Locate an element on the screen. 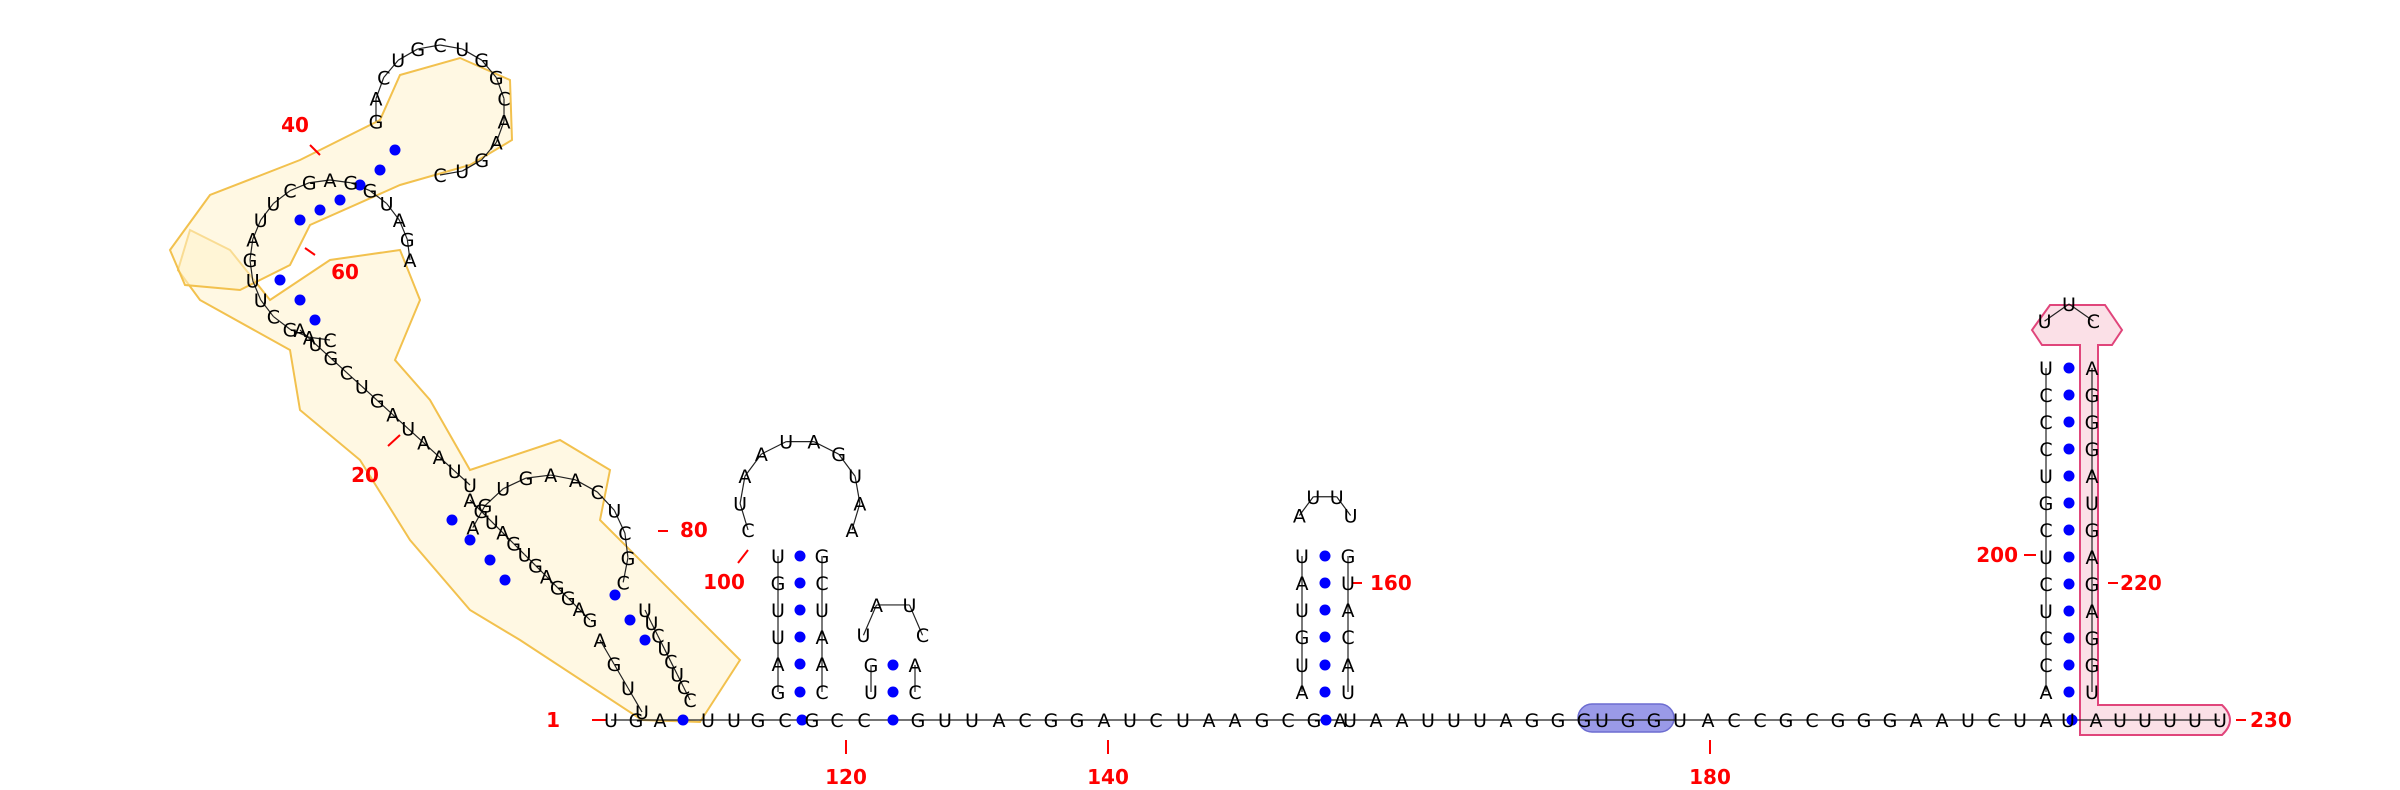 The image size is (2400, 790). position-number: 60 is located at coordinates (345, 272).